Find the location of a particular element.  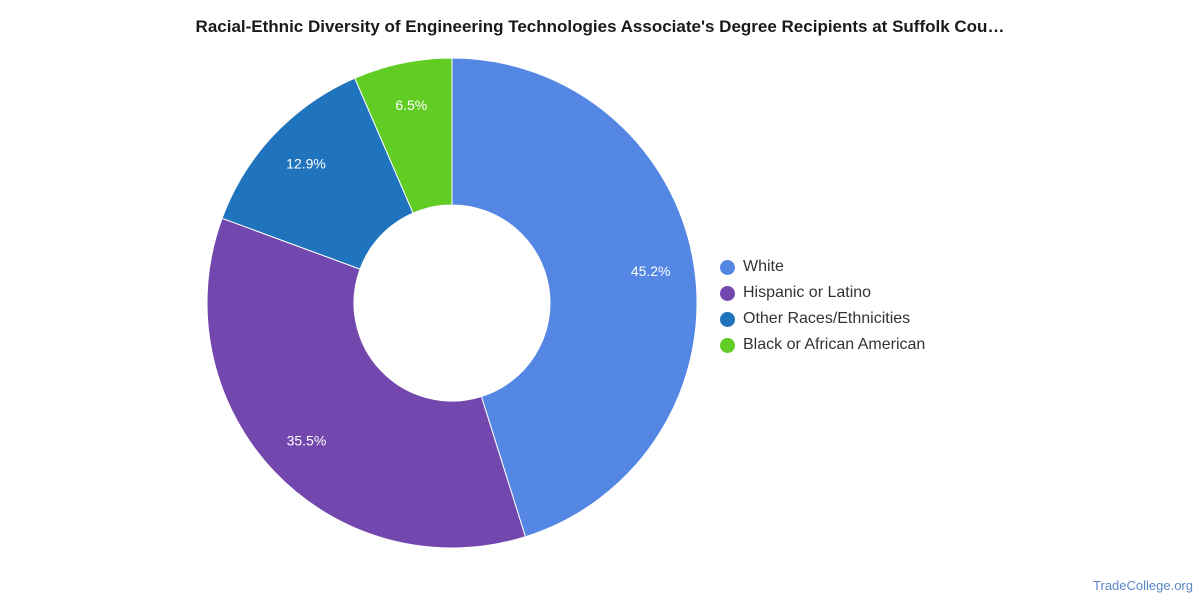

legend-item-1: Hispanic or Latino is located at coordinates (822, 293).